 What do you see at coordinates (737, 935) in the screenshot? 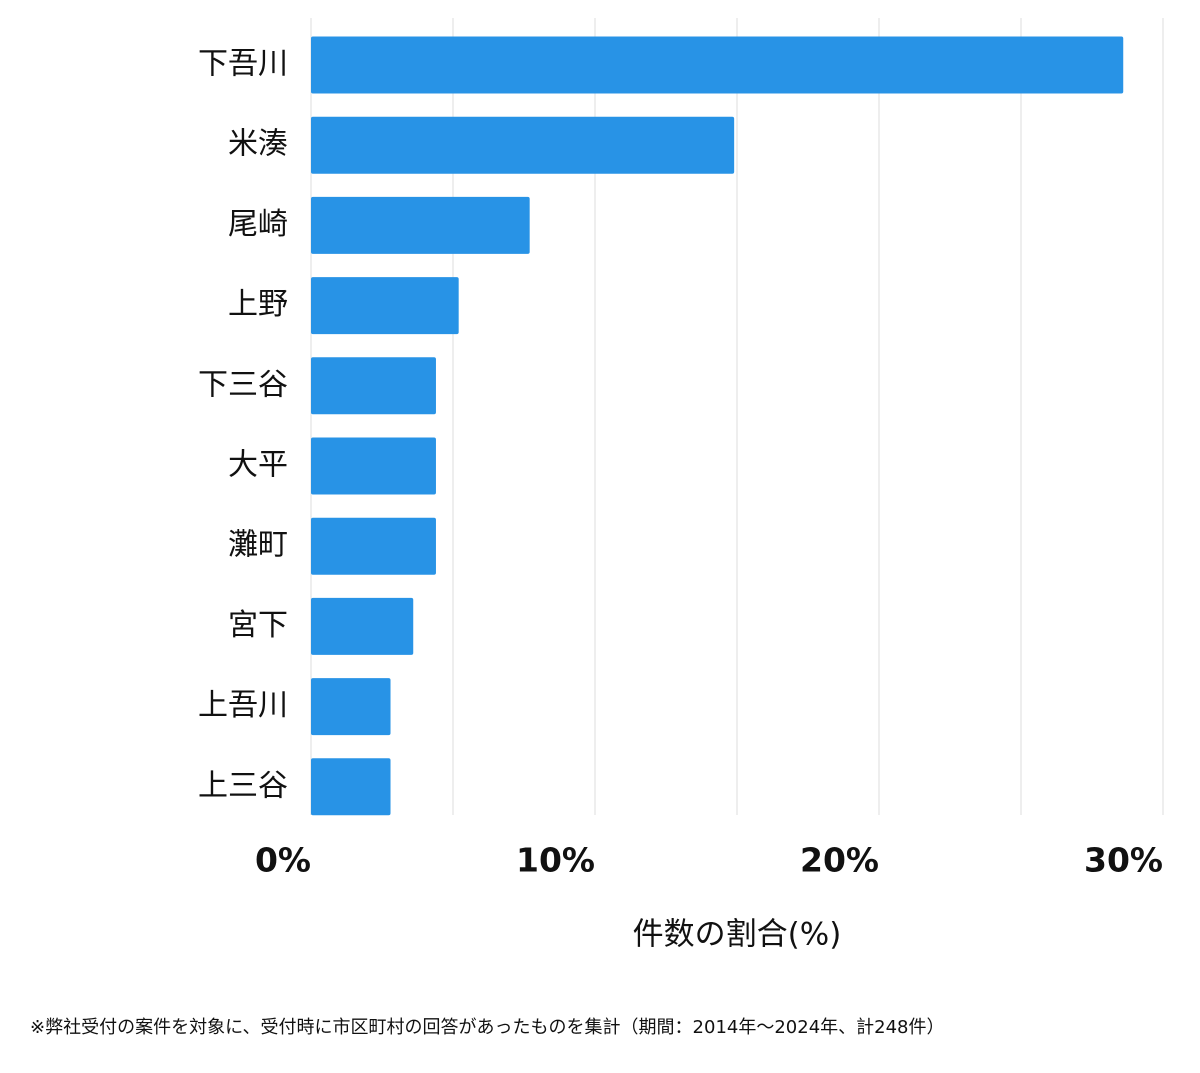
I see `x-axis-label: 件数の割合(%)` at bounding box center [737, 935].